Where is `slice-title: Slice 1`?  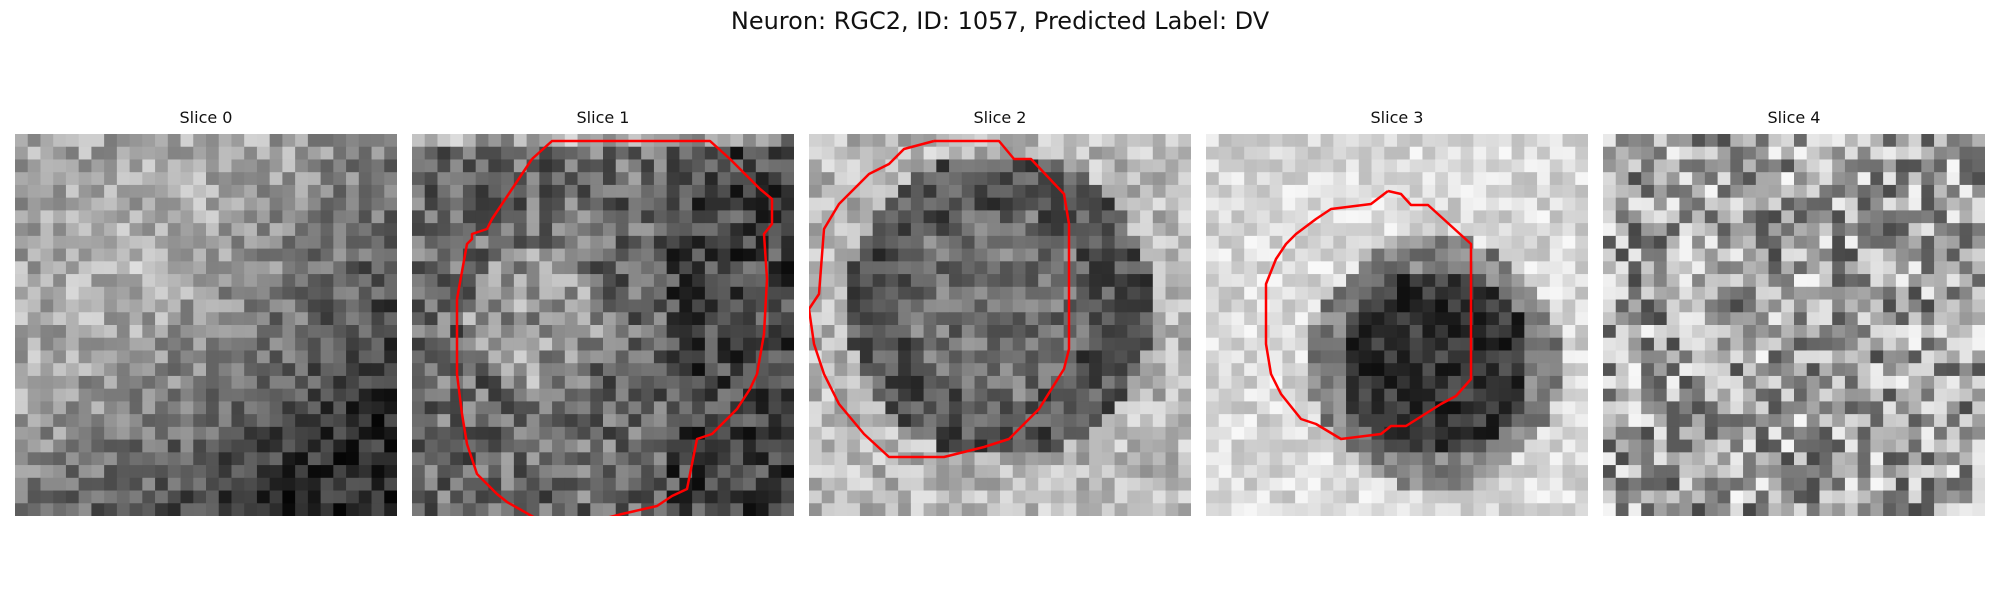
slice-title: Slice 1 is located at coordinates (603, 117).